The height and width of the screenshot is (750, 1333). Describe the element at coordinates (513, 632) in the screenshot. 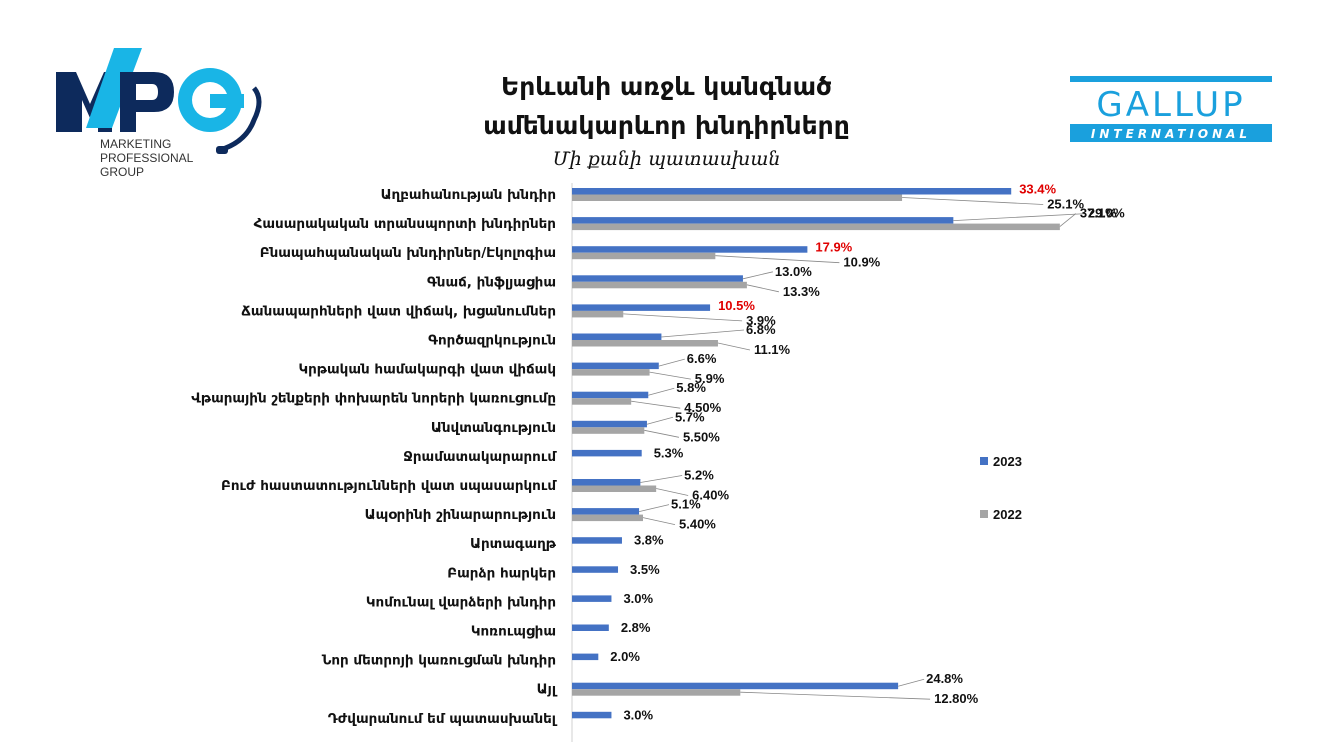

I see `category-label: Կոռուպցիա` at that location.